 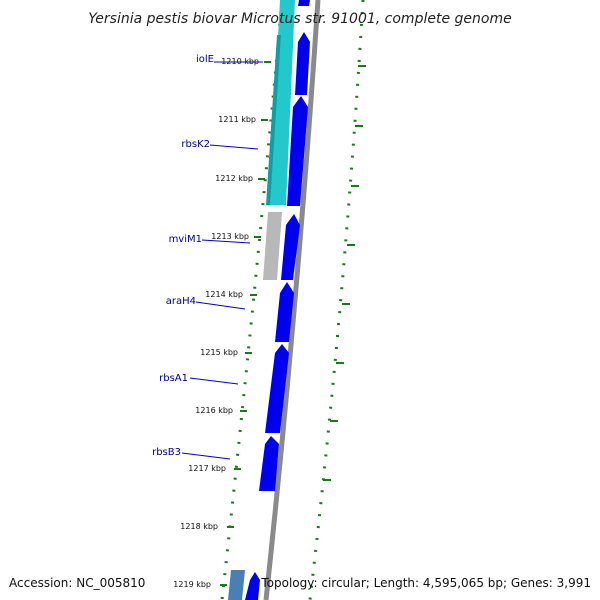 I want to click on tick-label: 1213 kbp, so click(x=230, y=236).